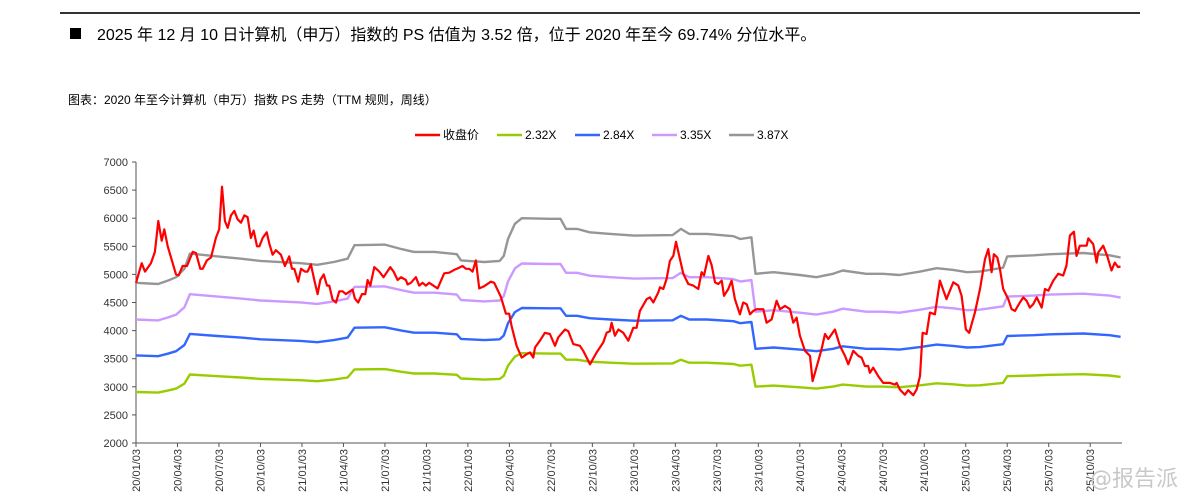 The image size is (1200, 495). Describe the element at coordinates (540, 135) in the screenshot. I see `legend-label: 2.32X` at that location.